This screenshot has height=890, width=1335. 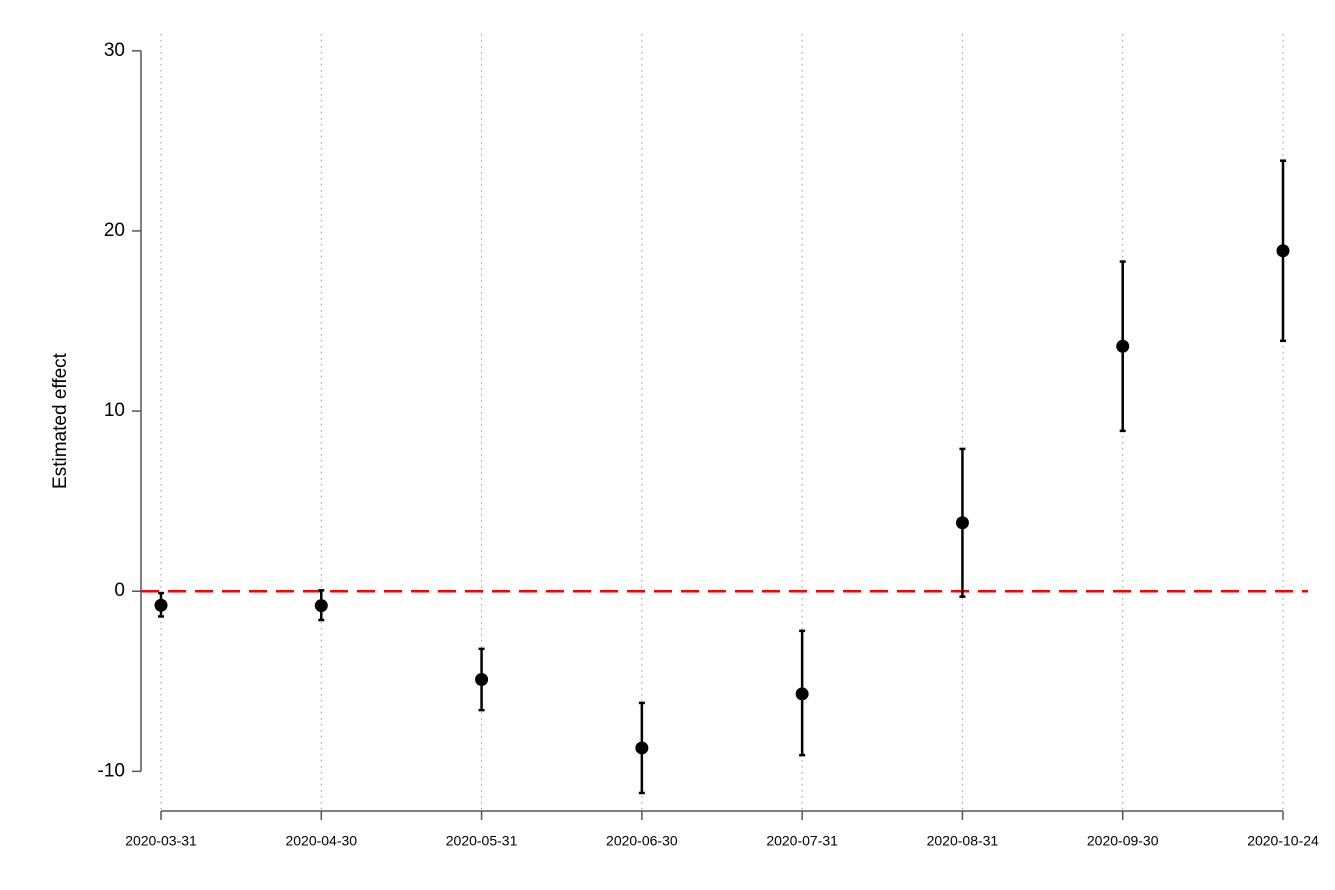 I want to click on x-tick-label: 2020-07-31, so click(x=802, y=841).